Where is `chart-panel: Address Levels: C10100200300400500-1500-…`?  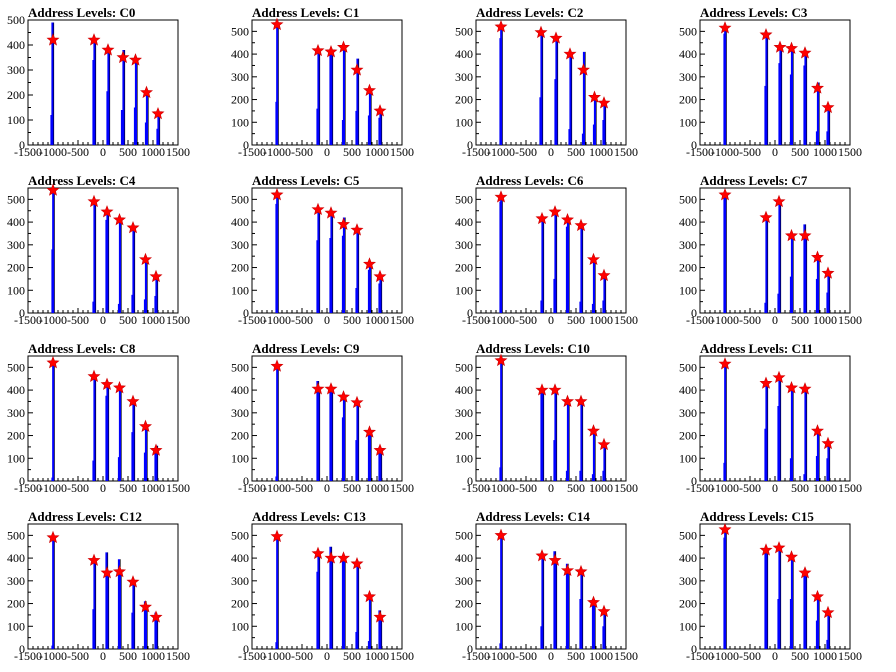
chart-panel: Address Levels: C10100200300400500-1500-… is located at coordinates (322, 82).